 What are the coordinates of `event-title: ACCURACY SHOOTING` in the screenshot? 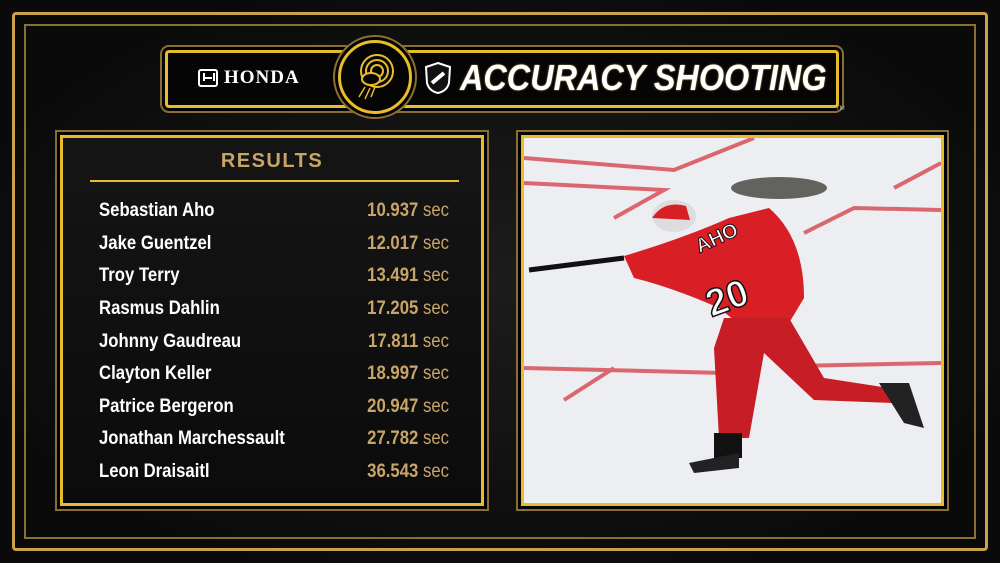 It's located at (643, 77).